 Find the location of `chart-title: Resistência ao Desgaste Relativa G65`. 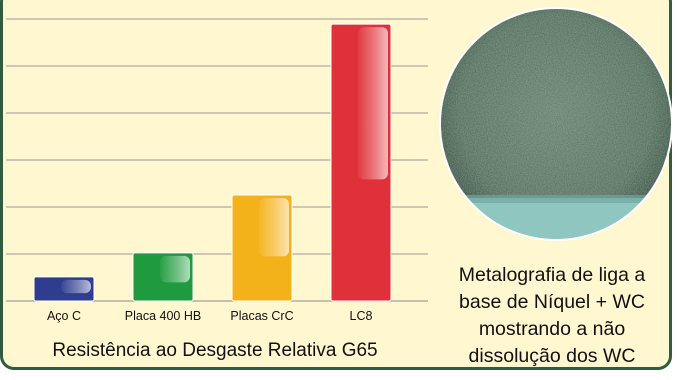

chart-title: Resistência ao Desgaste Relativa G65 is located at coordinates (215, 350).